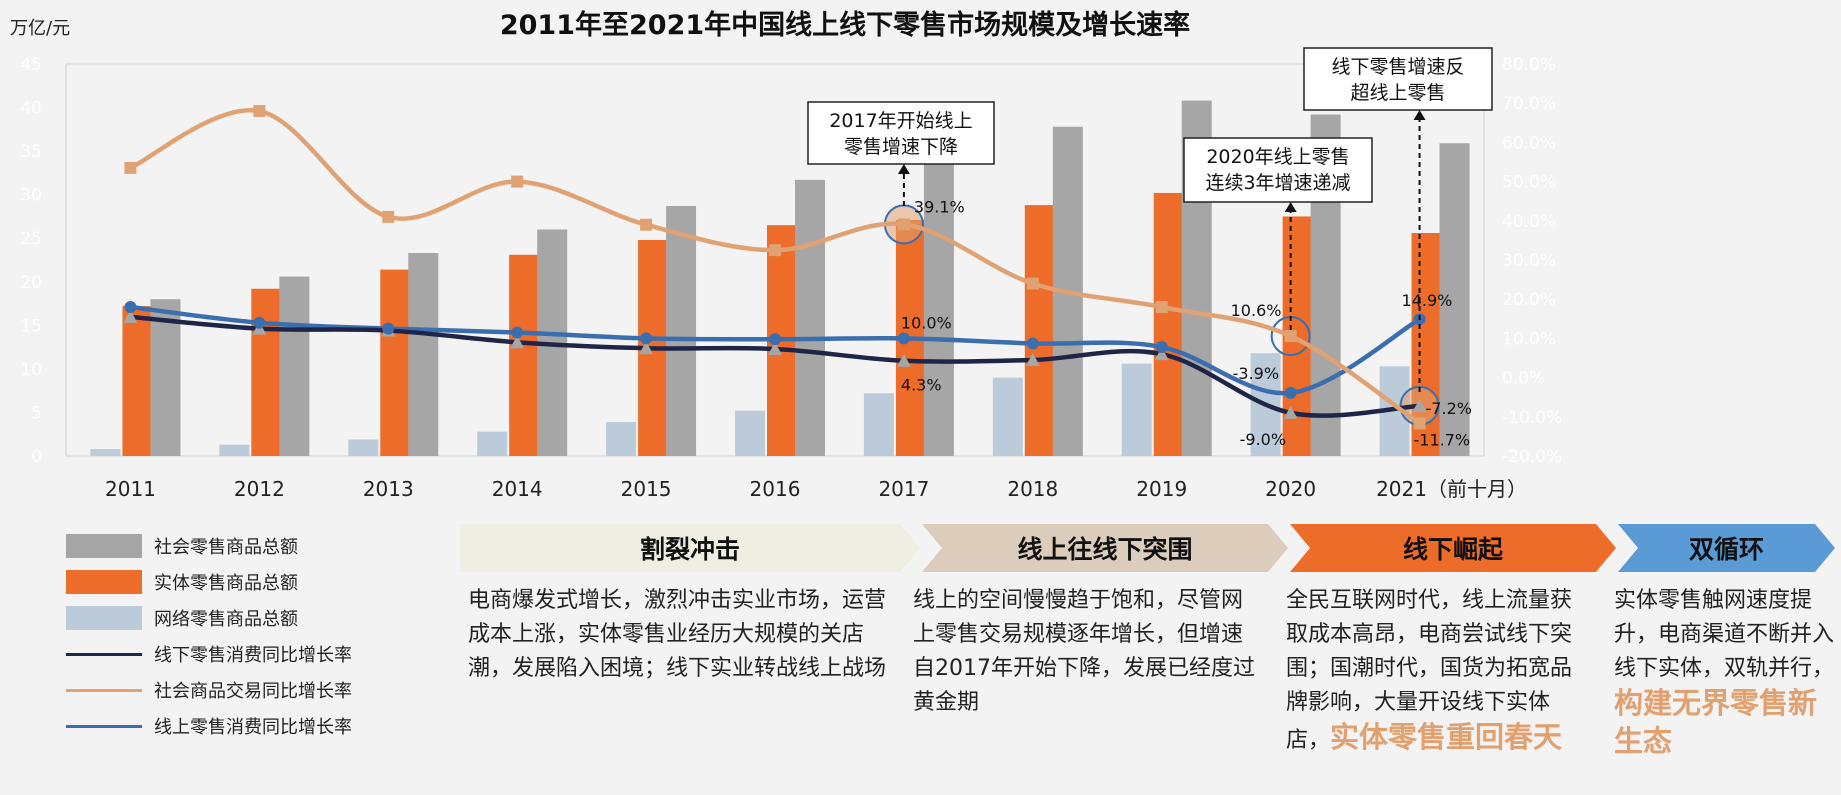  I want to click on data-label: 14.9%, so click(1427, 300).